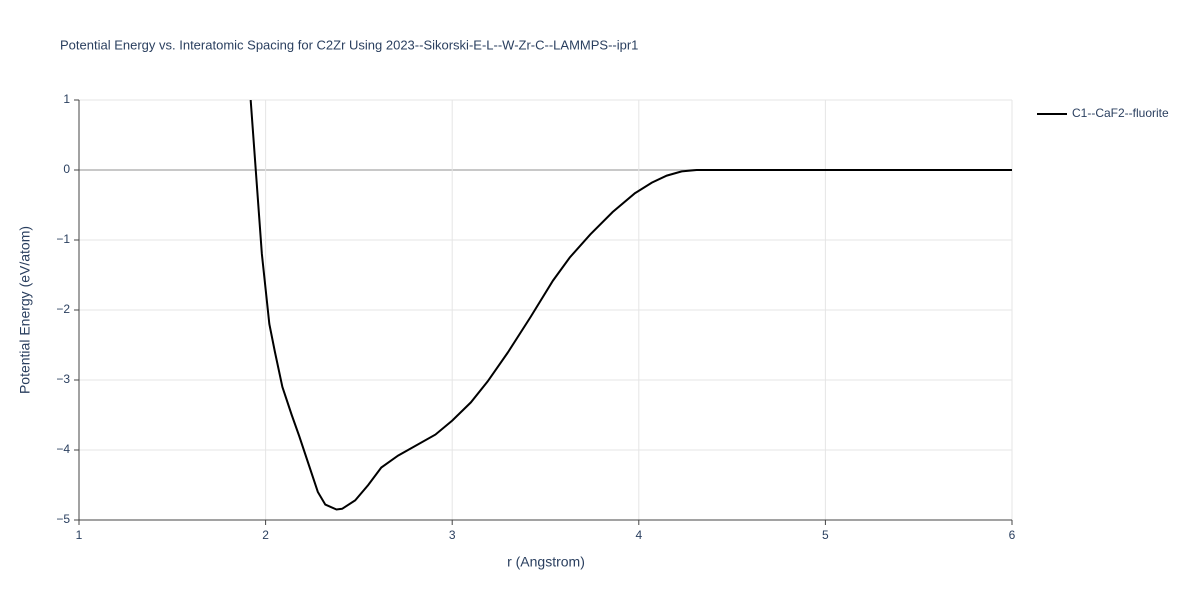  I want to click on x-tick-label: 5, so click(825, 535).